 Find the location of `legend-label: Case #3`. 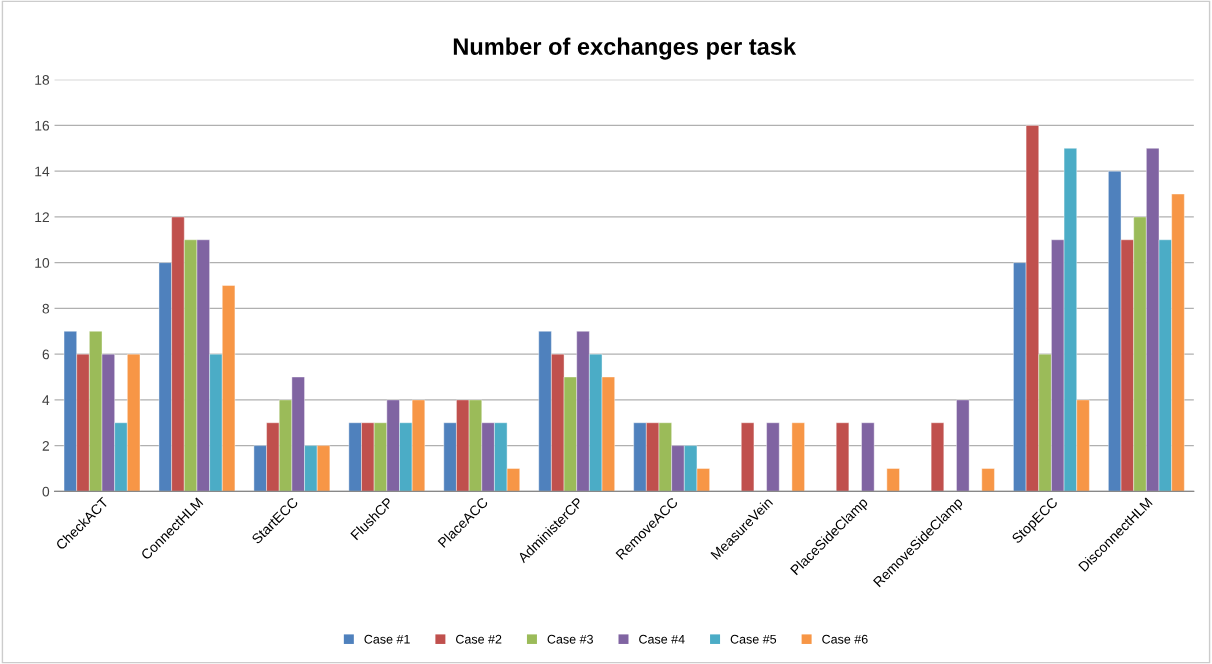

legend-label: Case #3 is located at coordinates (570, 639).